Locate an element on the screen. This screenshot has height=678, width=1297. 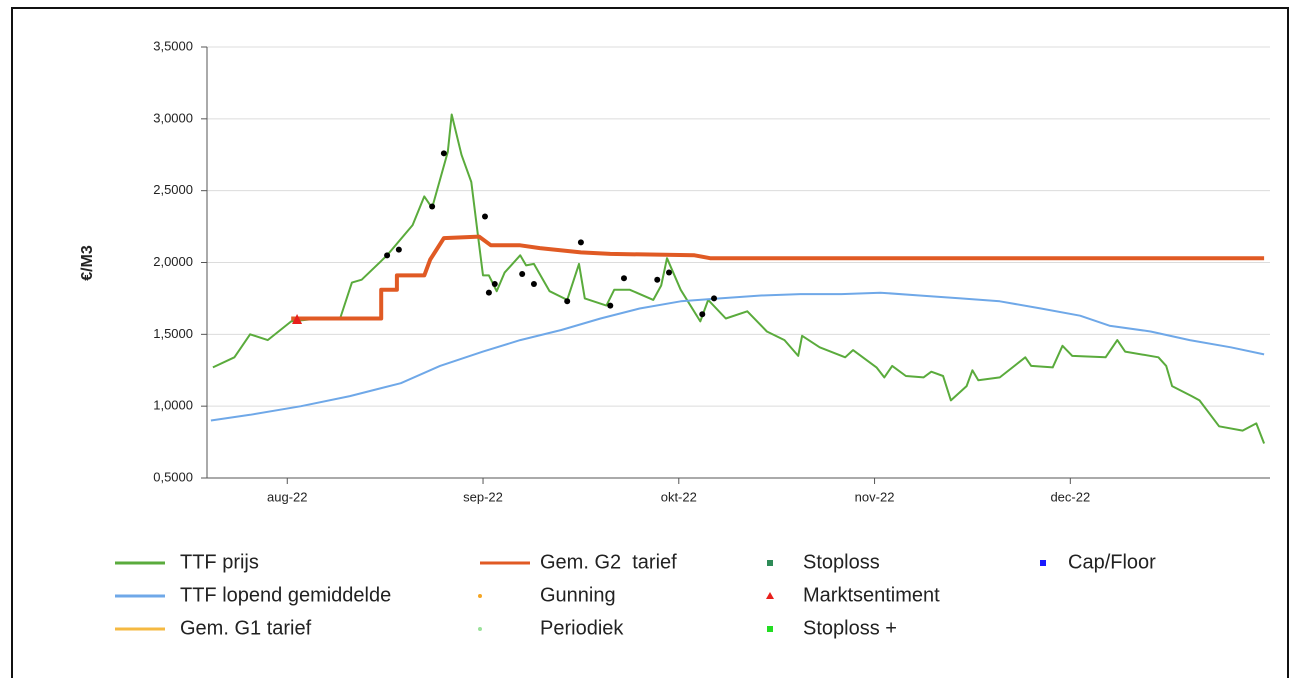
legend-label: Stoploss is located at coordinates (841, 562).